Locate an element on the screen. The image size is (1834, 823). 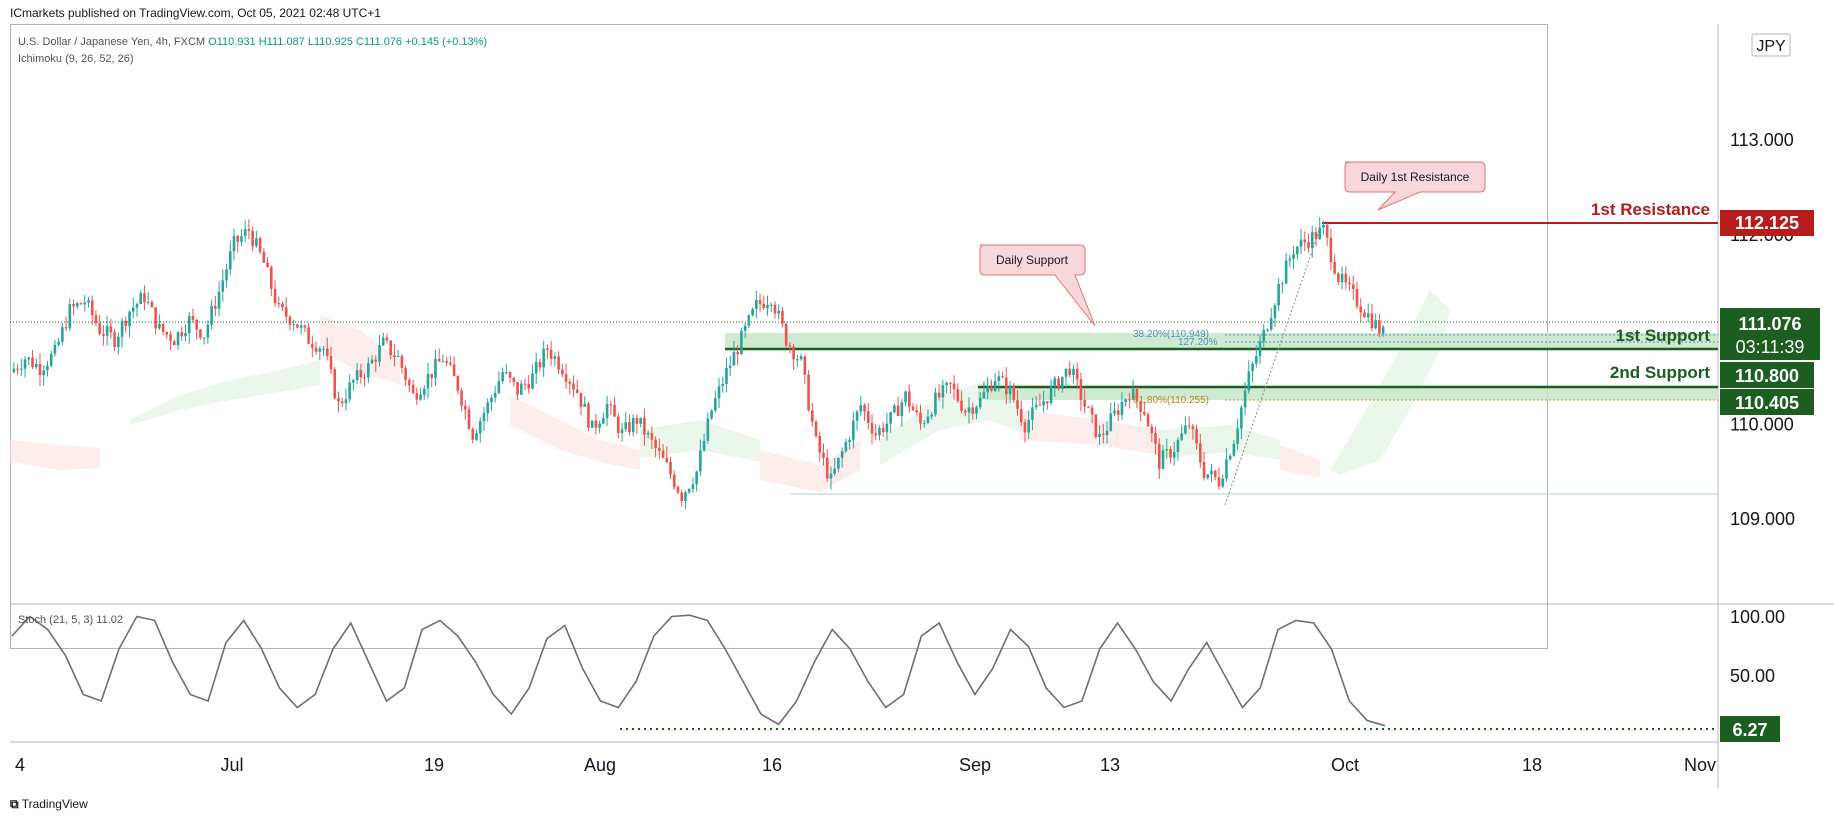
time-tick-label: 19 is located at coordinates (434, 765).